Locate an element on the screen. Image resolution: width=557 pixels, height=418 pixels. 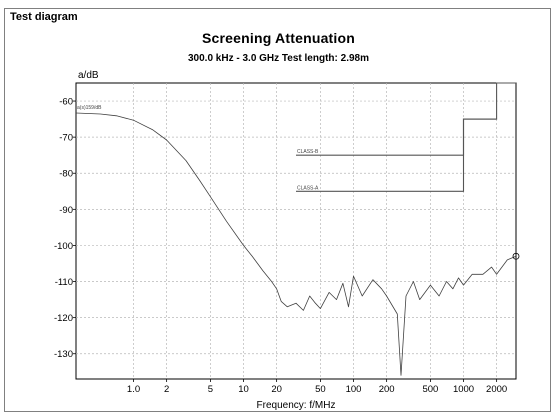
x-axis-label: Frequency: f/MHz is located at coordinates (296, 405).